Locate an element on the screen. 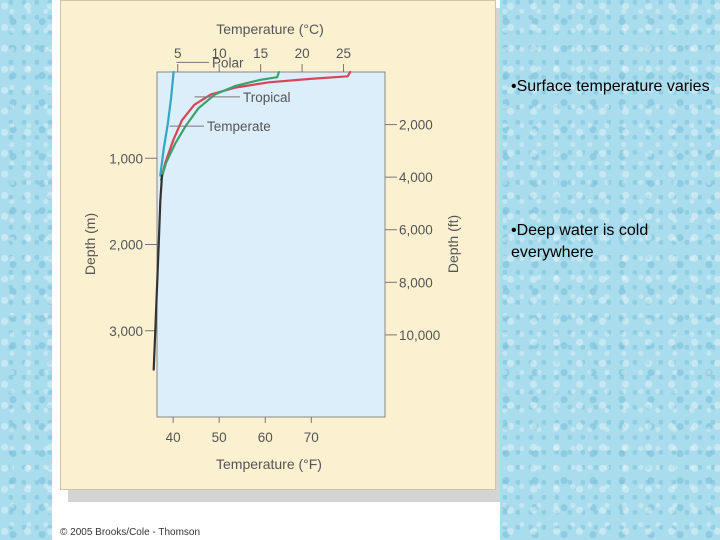 The height and width of the screenshot is (540, 720). left-axis-title: Depth (m) is located at coordinates (90, 244).